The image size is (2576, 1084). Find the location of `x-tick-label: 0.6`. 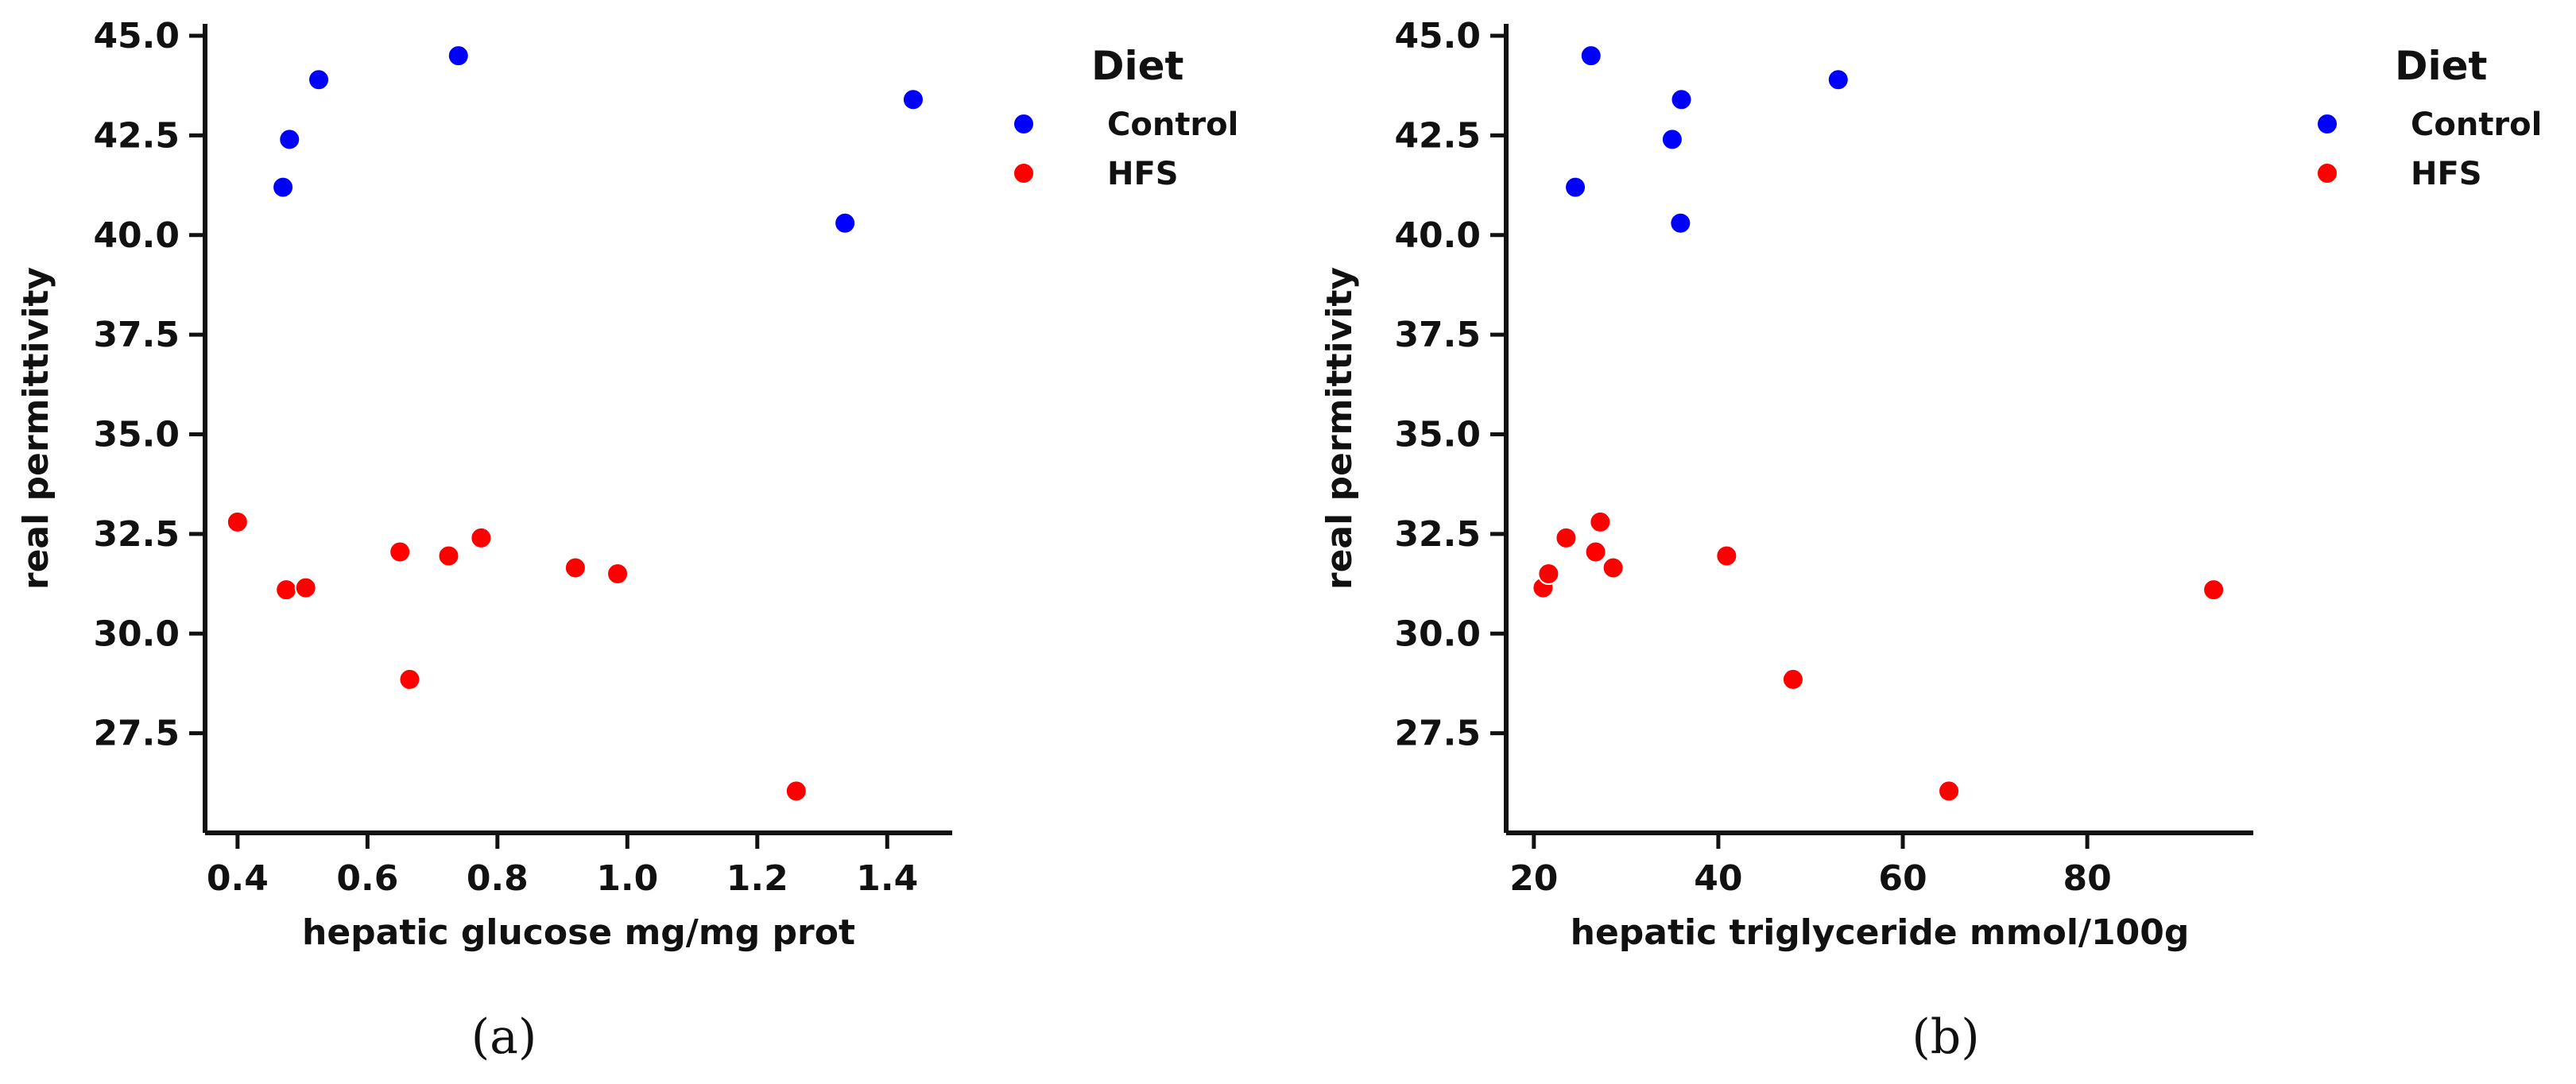

x-tick-label: 0.6 is located at coordinates (367, 878).